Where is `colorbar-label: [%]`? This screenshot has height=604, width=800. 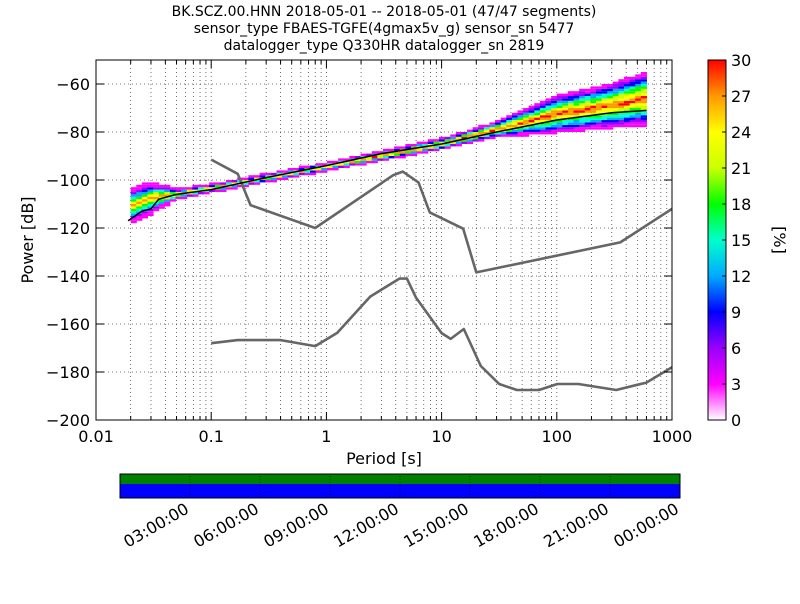 colorbar-label: [%] is located at coordinates (779, 240).